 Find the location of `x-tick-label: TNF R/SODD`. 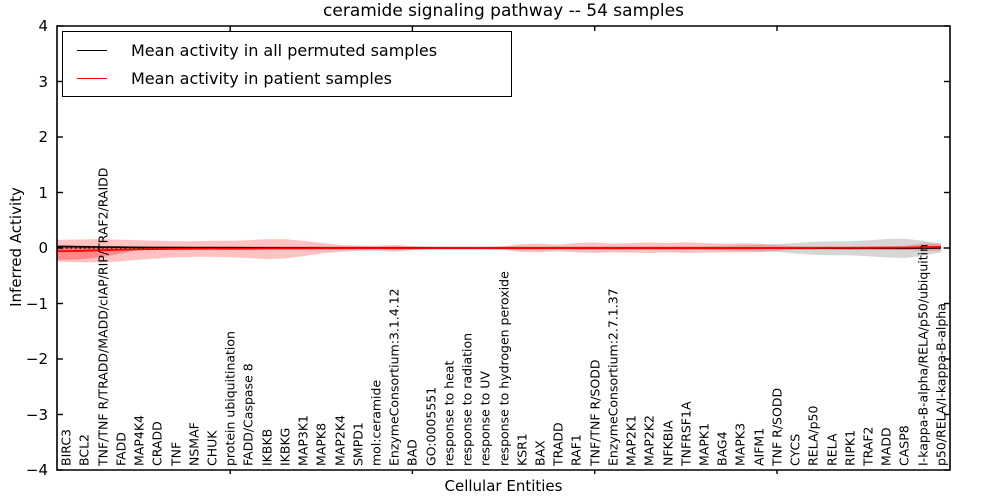

x-tick-label: TNF R/SODD is located at coordinates (777, 426).